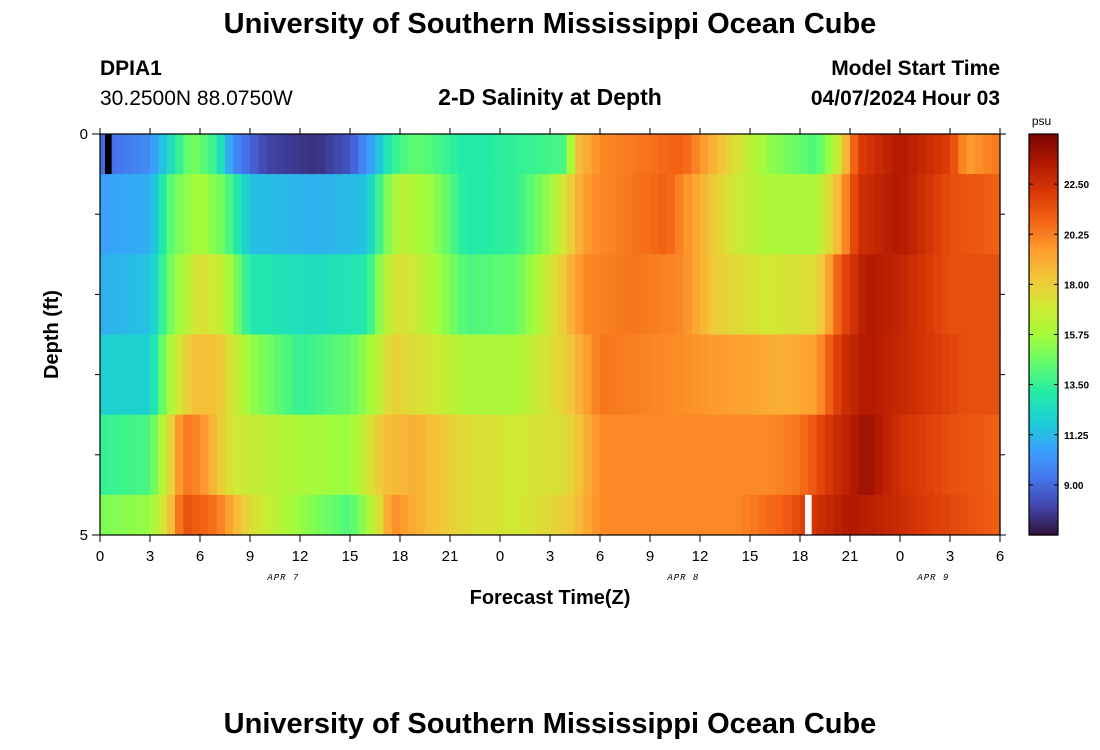 The width and height of the screenshot is (1100, 750). What do you see at coordinates (250, 556) in the screenshot?
I see `x-tick-label: 9` at bounding box center [250, 556].